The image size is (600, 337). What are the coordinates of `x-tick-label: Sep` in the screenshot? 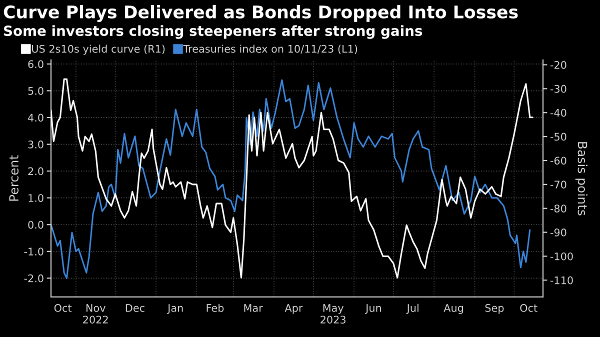 It's located at (494, 309).